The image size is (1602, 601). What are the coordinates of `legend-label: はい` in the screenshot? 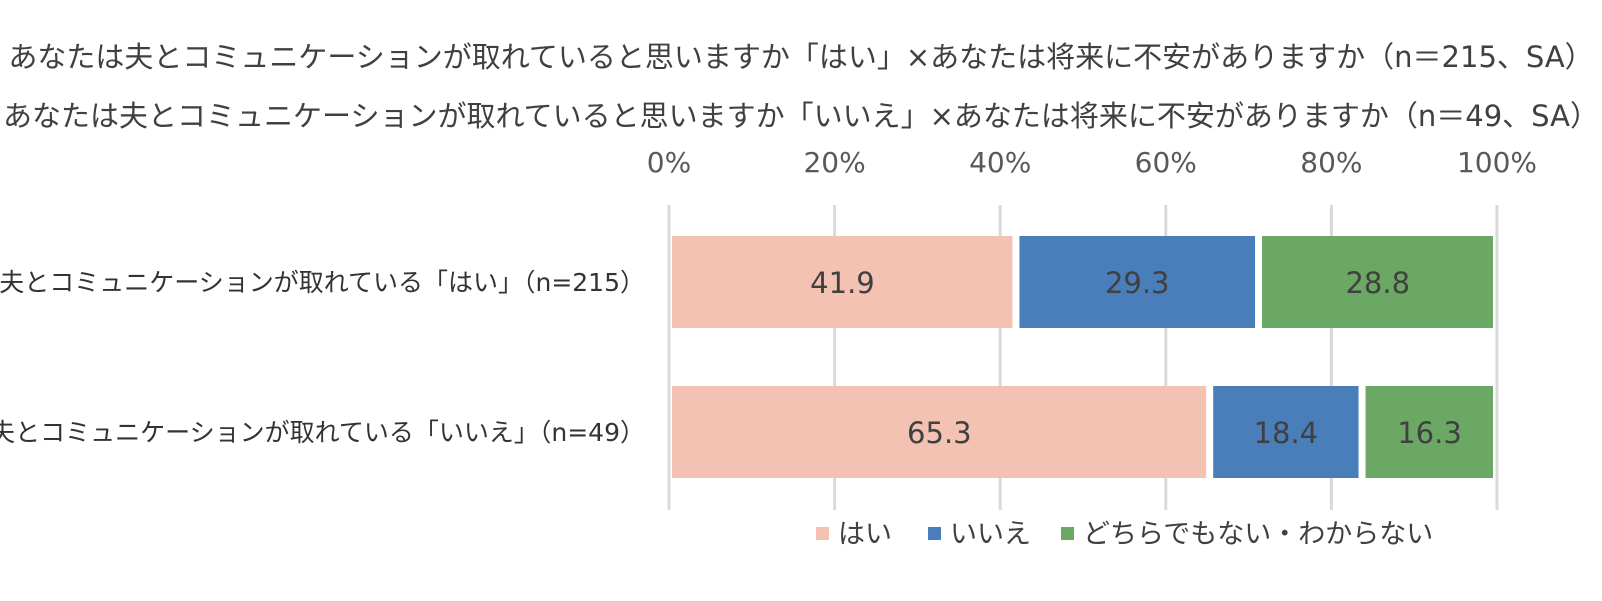 It's located at (865, 534).